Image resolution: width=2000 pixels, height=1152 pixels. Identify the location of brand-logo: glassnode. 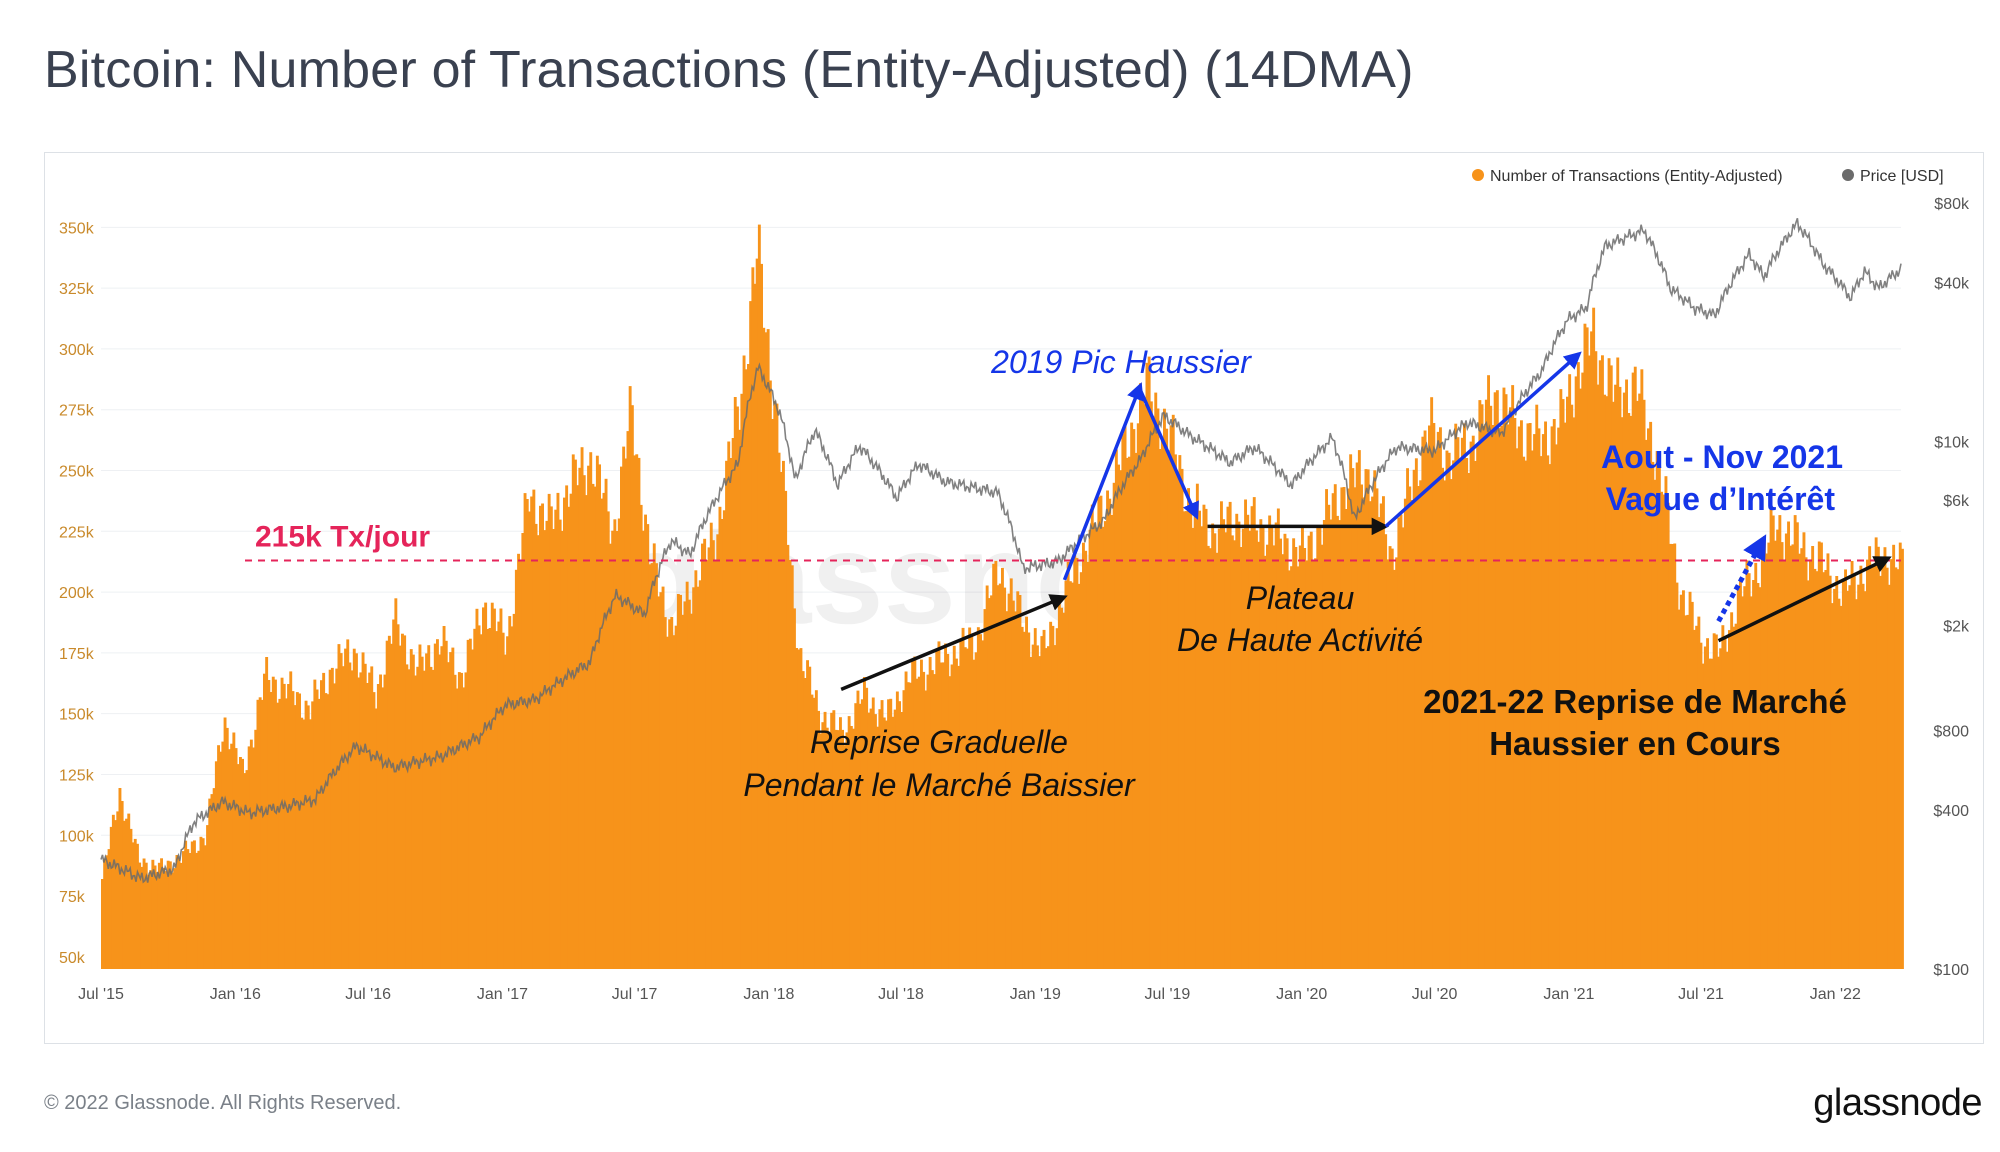
(1897, 1103).